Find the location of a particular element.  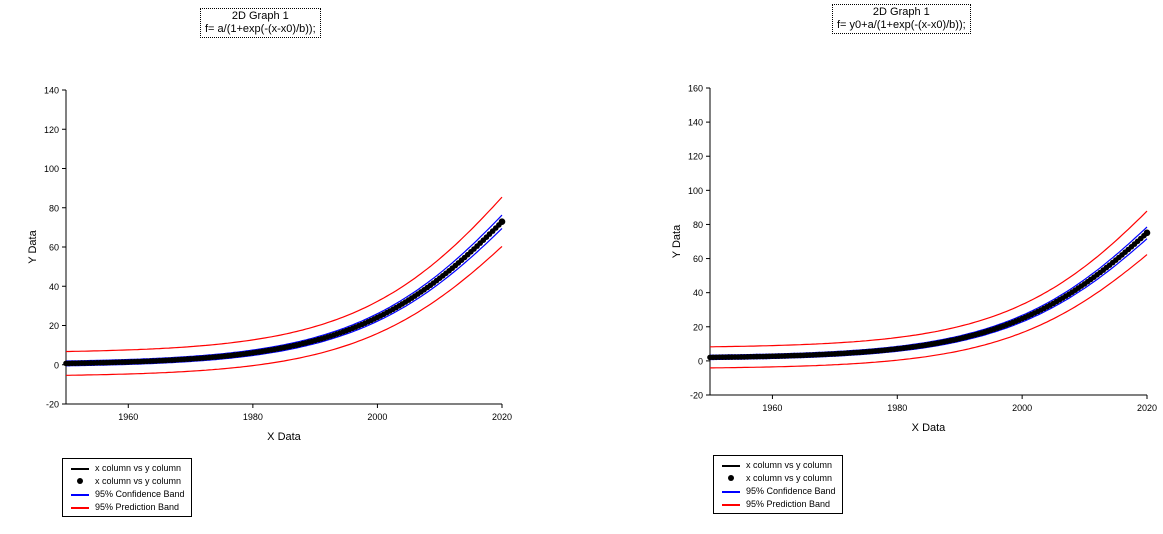

chart-subtitle: f= a/(1+exp(-(x-x0)/b)); is located at coordinates (260, 29).